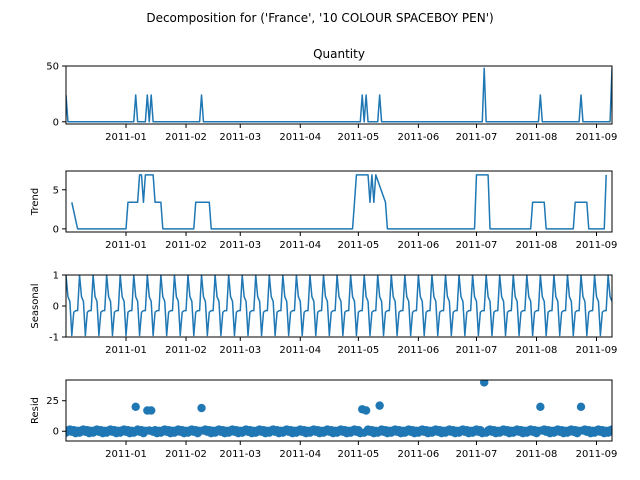 The height and width of the screenshot is (480, 640). Describe the element at coordinates (35, 410) in the screenshot. I see `y-axis-label-resid: Resid` at that location.